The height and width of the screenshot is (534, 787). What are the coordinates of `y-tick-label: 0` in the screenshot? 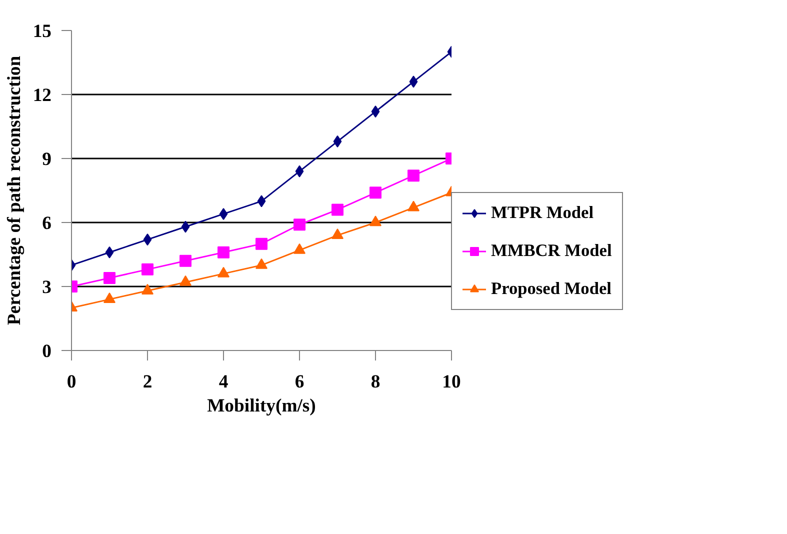 It's located at (47, 351).